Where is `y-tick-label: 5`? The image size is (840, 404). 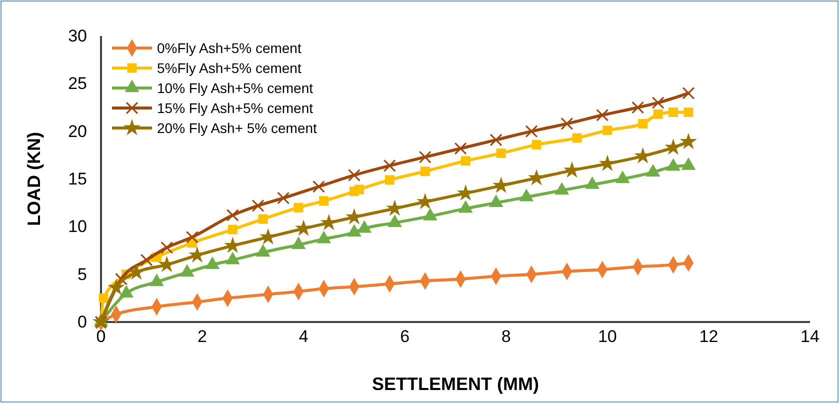 y-tick-label: 5 is located at coordinates (82, 274).